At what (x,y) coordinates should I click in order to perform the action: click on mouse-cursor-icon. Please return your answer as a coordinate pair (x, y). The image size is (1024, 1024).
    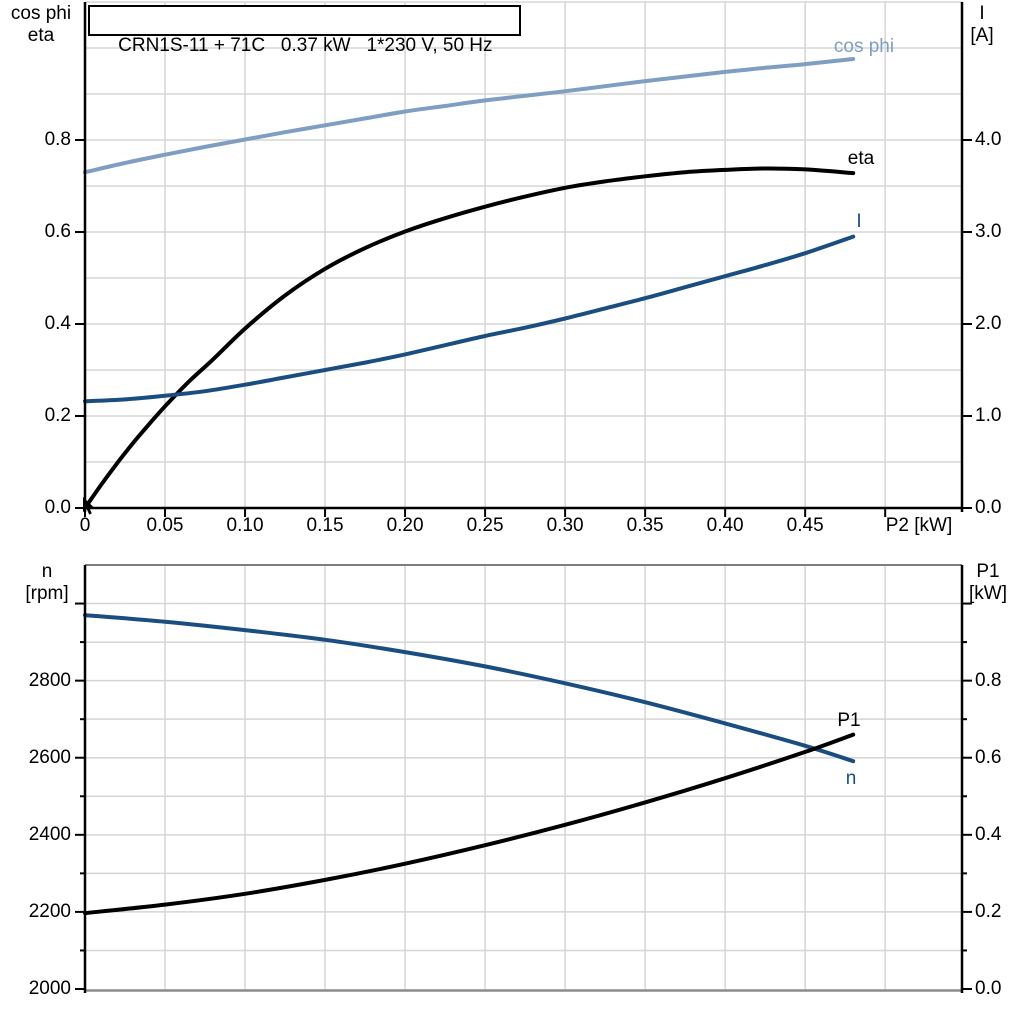
    Looking at the image, I should click on (89, 506).